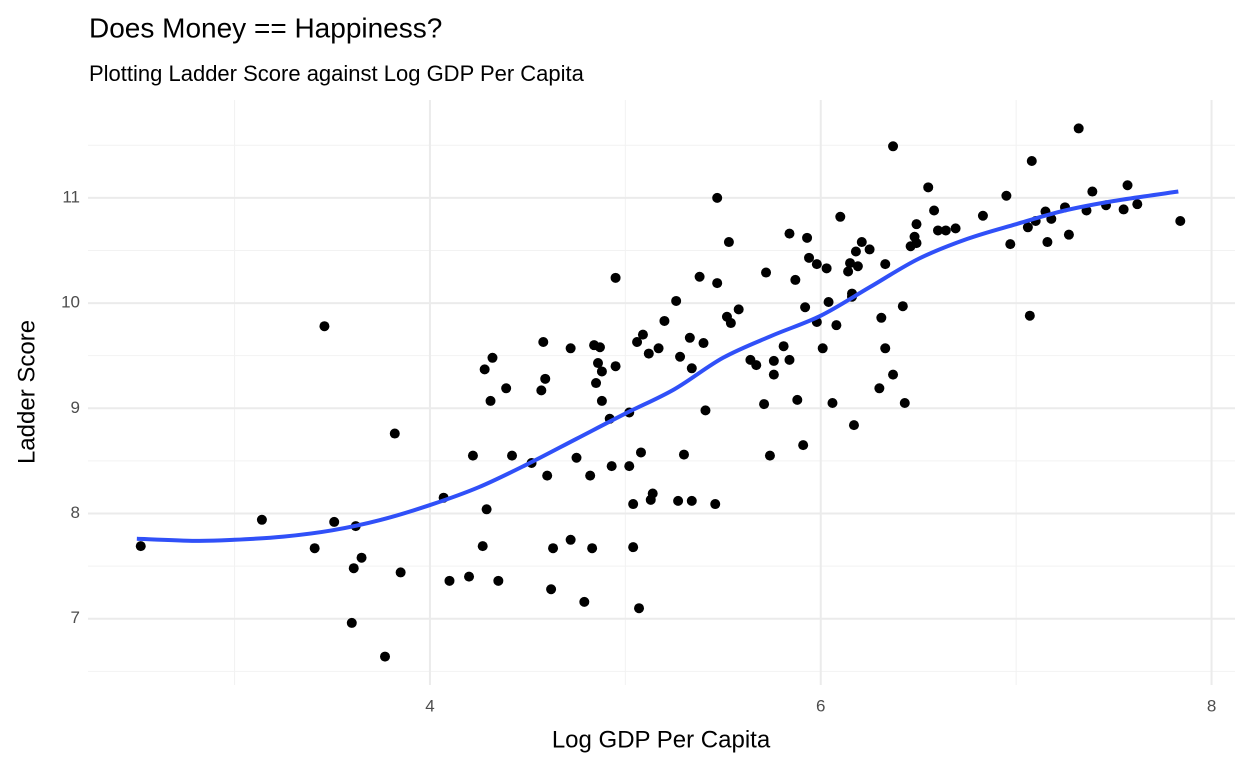 The width and height of the screenshot is (1248, 768). Describe the element at coordinates (265, 27) in the screenshot. I see `chart-title: Does Money == Happiness?` at that location.